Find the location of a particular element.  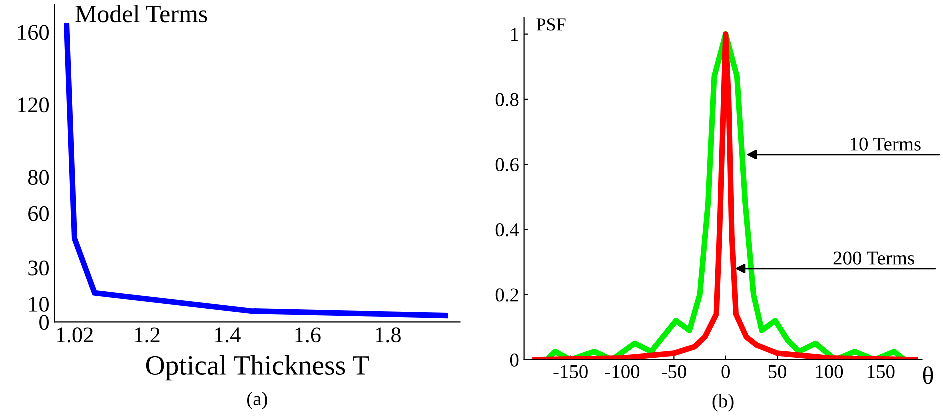

text: (a) is located at coordinates (258, 401).